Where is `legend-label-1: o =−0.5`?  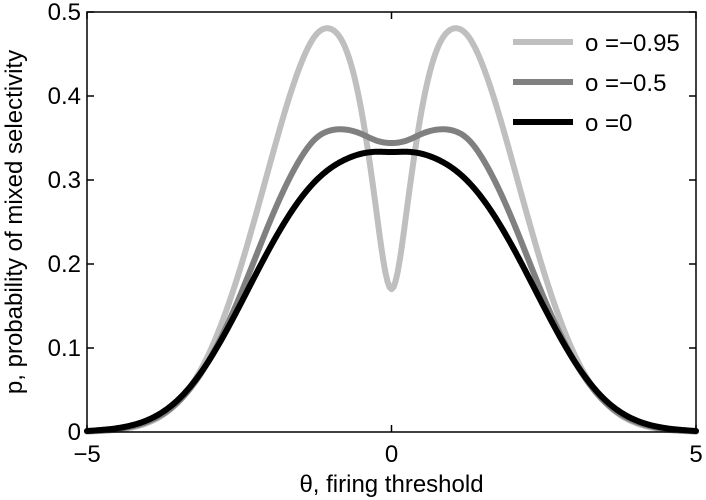 legend-label-1: o =−0.5 is located at coordinates (625, 83).